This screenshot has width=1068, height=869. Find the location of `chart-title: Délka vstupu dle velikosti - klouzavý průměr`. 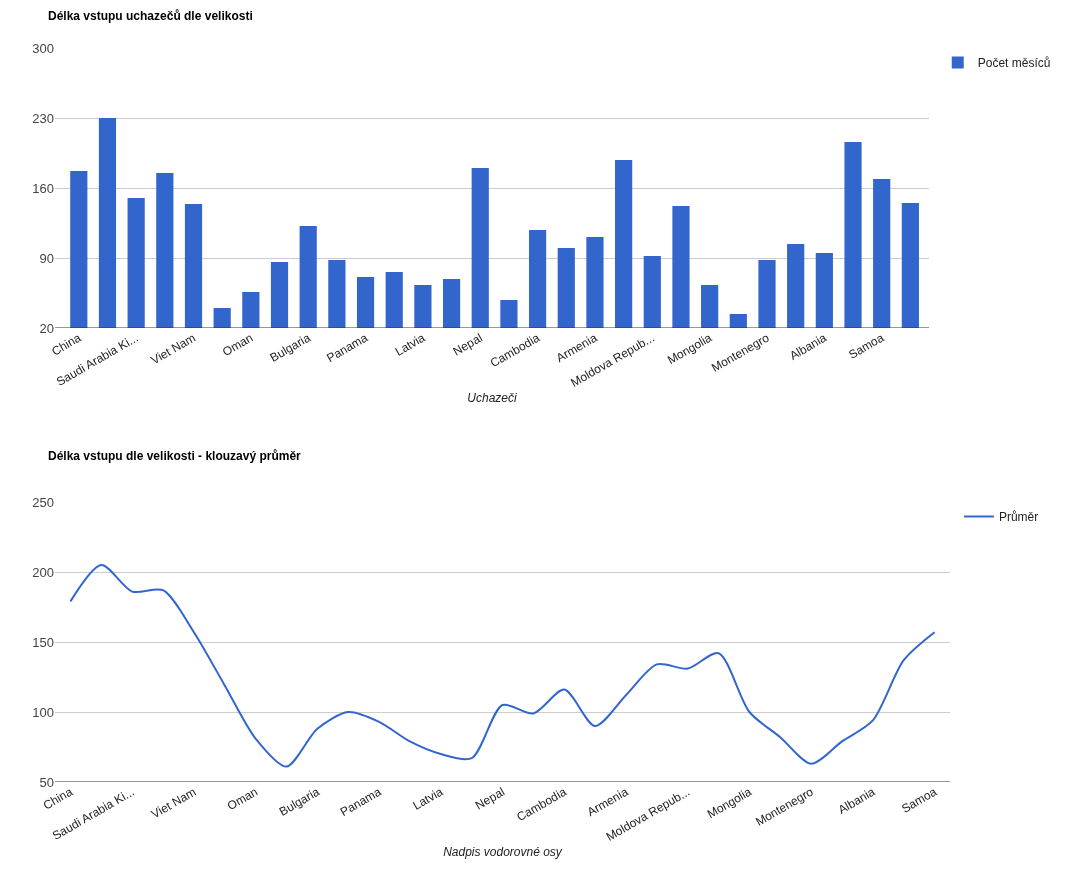

chart-title: Délka vstupu dle velikosti - klouzavý průměr is located at coordinates (175, 456).